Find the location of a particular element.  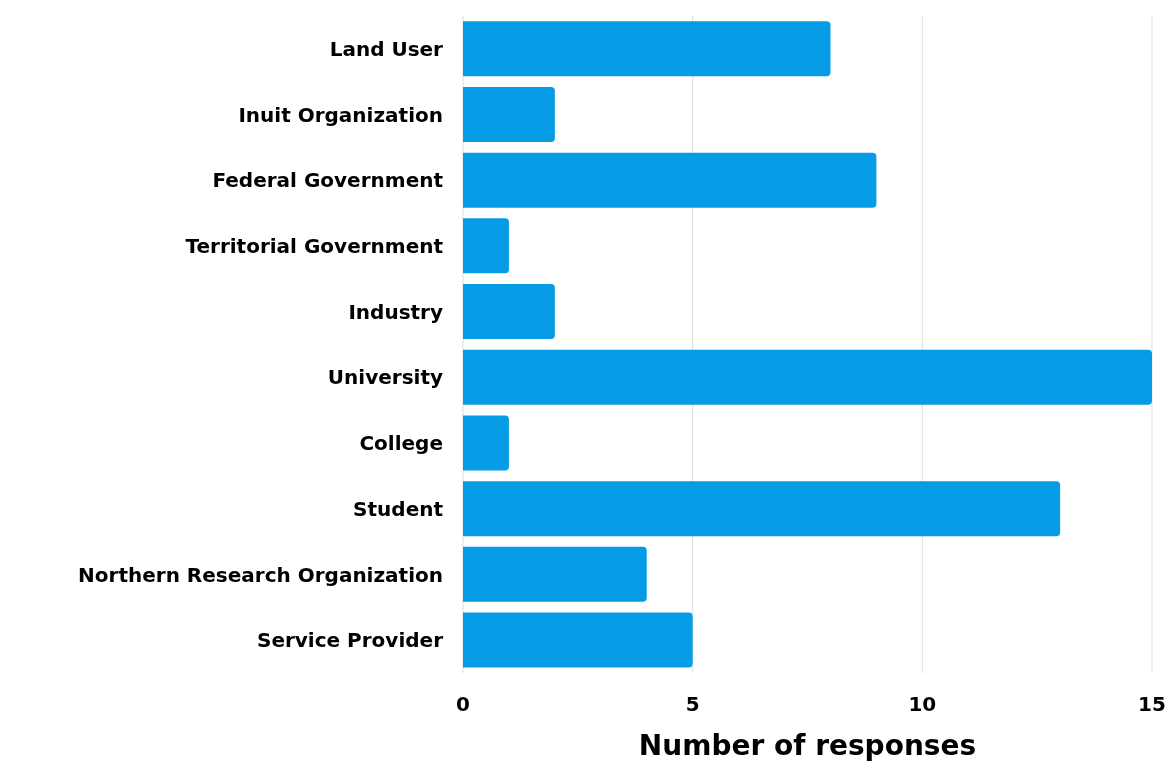

x-axis-title: Number of responses is located at coordinates (807, 745).